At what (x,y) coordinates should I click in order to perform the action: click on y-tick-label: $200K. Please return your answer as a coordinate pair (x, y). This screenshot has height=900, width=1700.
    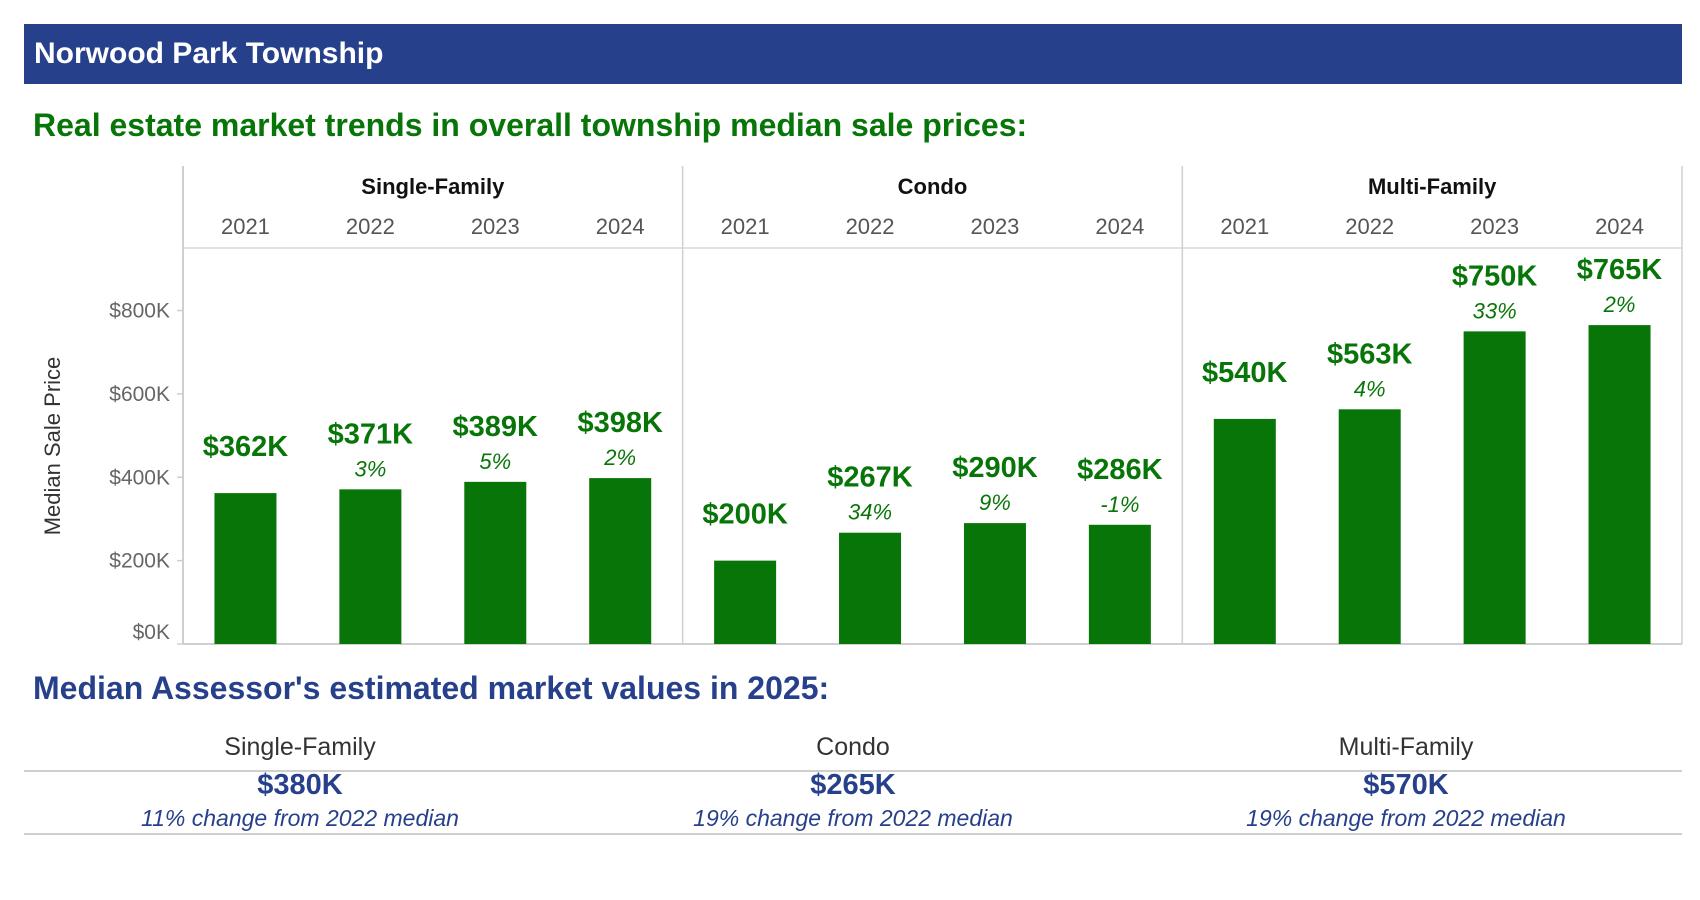
    Looking at the image, I should click on (139, 561).